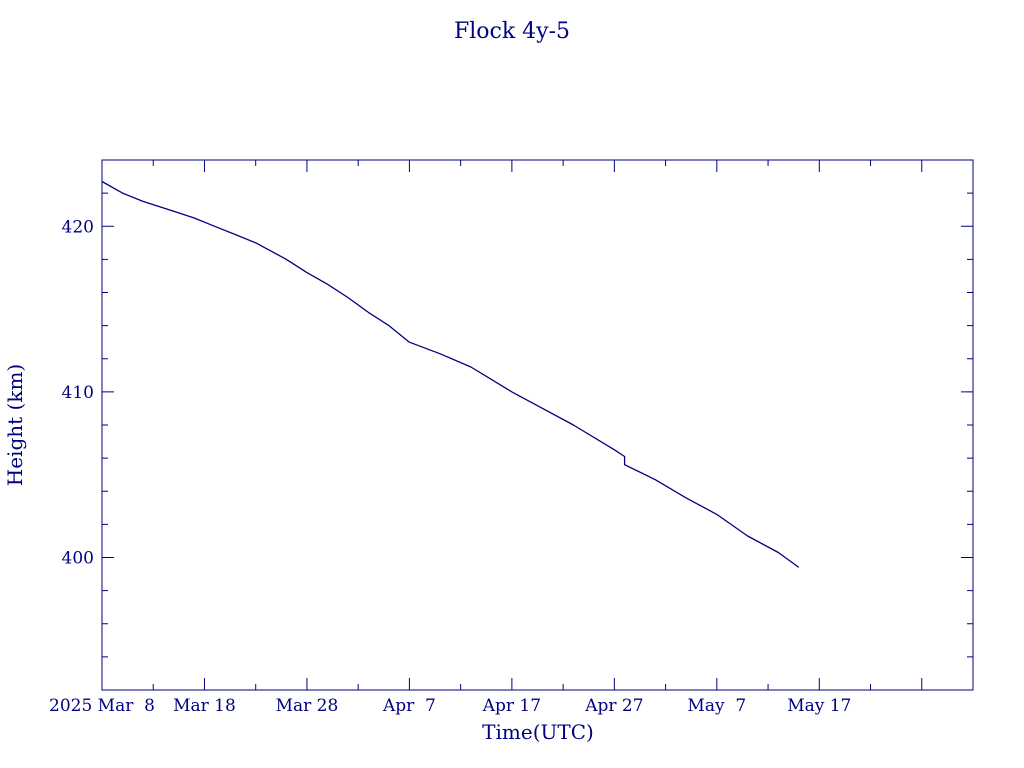 The width and height of the screenshot is (1024, 768). What do you see at coordinates (409, 706) in the screenshot?
I see `x-tick-label: Apr 7` at bounding box center [409, 706].